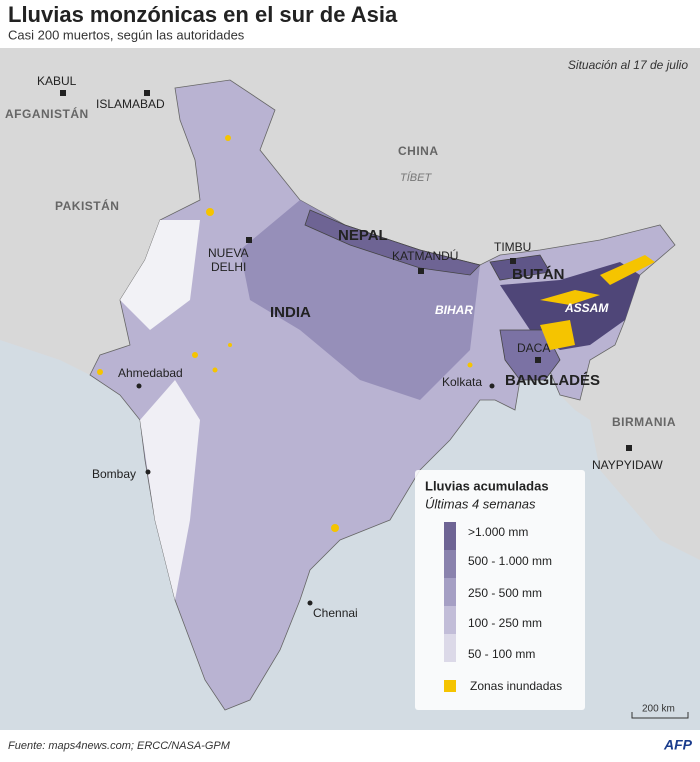 This screenshot has width=700, height=762. I want to click on scale-label: 200 km, so click(658, 709).